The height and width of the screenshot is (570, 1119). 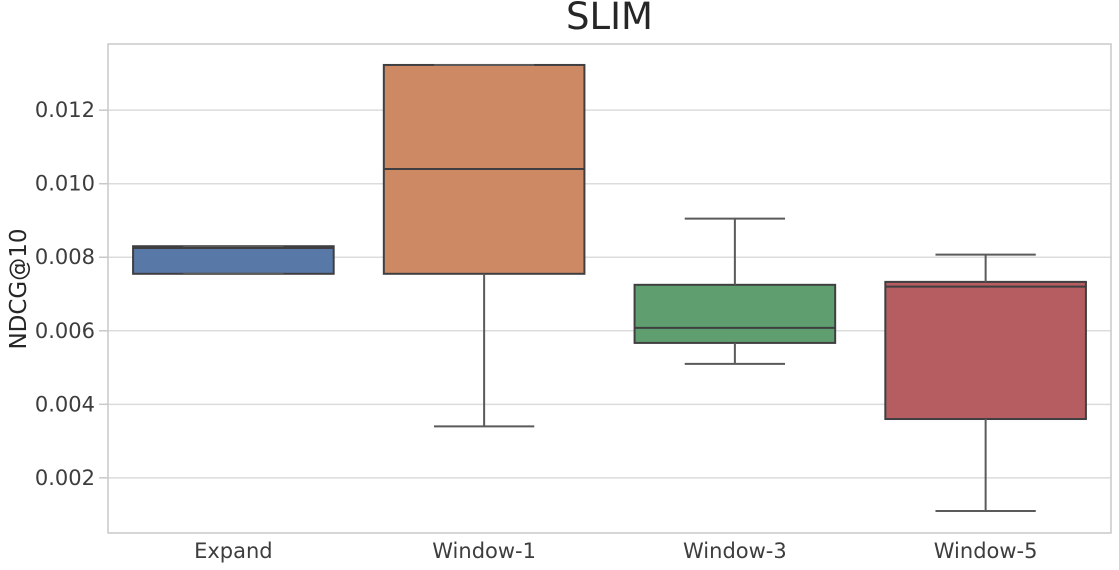 I want to click on y-tick-label: 0.006, so click(x=65, y=331).